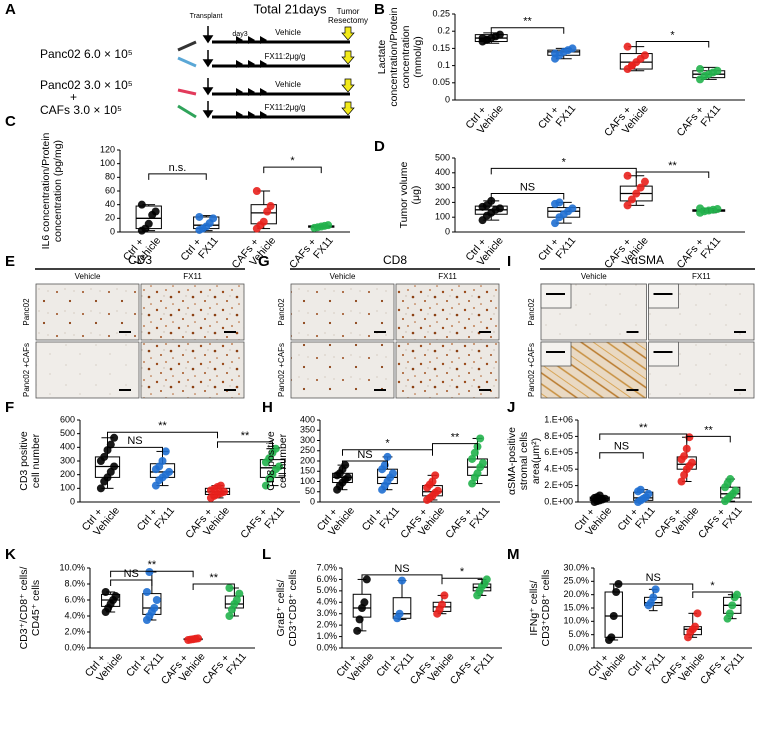 The height and width of the screenshot is (744, 761). What do you see at coordinates (307, 460) in the screenshot?
I see `y-tick-label: 200` at bounding box center [307, 460].